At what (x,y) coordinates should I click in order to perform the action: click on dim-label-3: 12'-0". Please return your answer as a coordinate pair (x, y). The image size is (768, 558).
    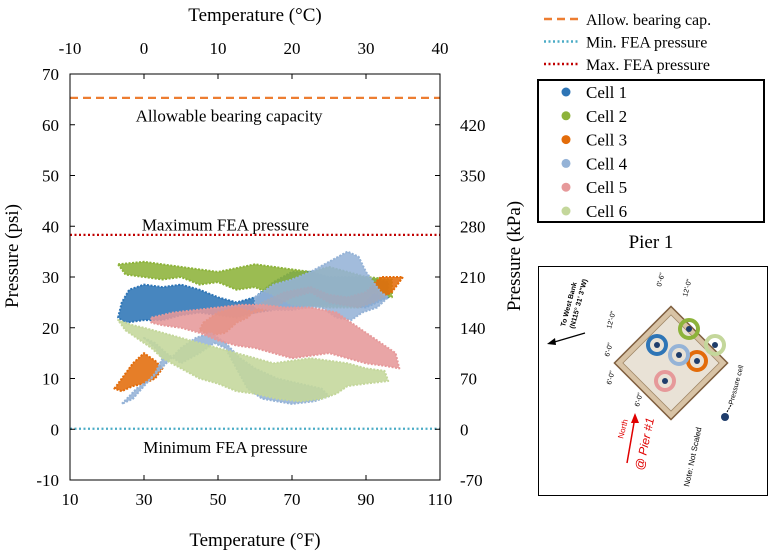
    Looking at the image, I should click on (612, 320).